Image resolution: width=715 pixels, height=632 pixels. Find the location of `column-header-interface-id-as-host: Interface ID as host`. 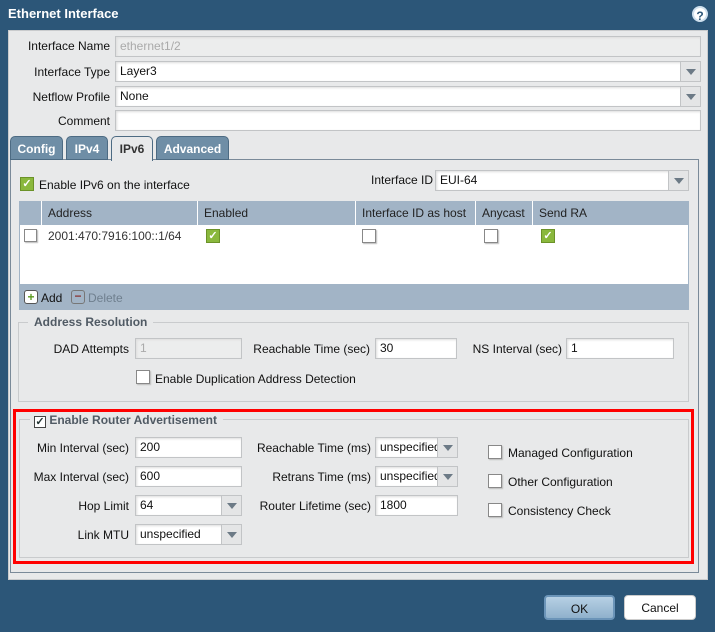

column-header-interface-id-as-host: Interface ID as host is located at coordinates (416, 213).